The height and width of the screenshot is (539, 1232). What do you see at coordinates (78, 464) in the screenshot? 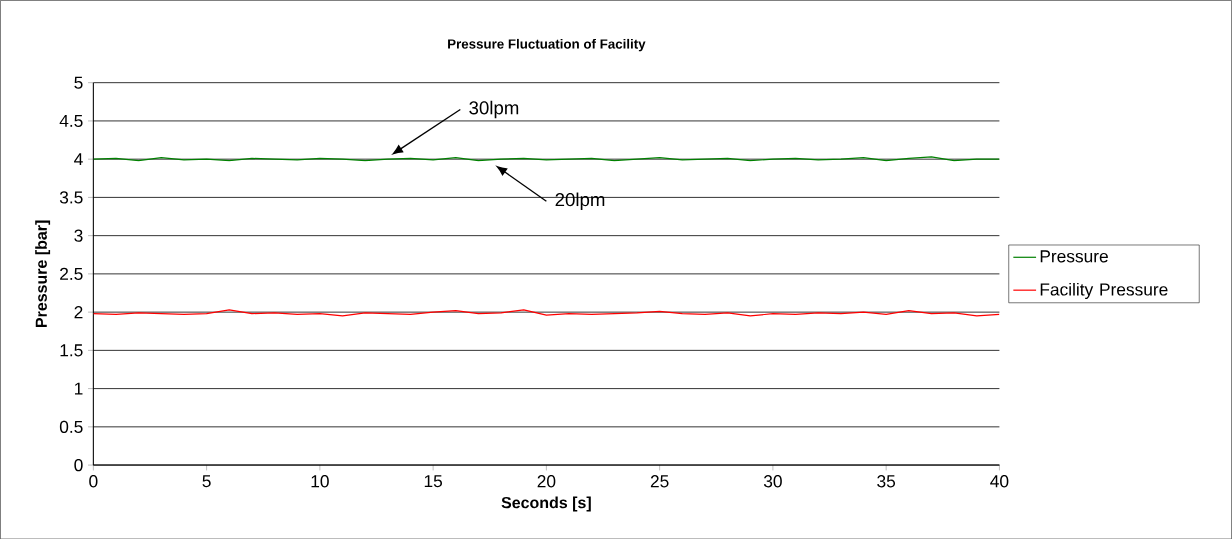
I see `y-tick-label: 0` at bounding box center [78, 464].